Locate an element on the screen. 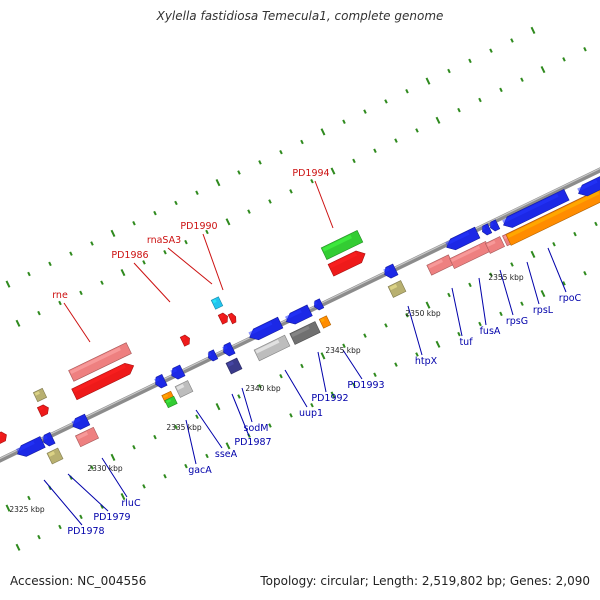  gene-rpsl is located at coordinates (536, 208).